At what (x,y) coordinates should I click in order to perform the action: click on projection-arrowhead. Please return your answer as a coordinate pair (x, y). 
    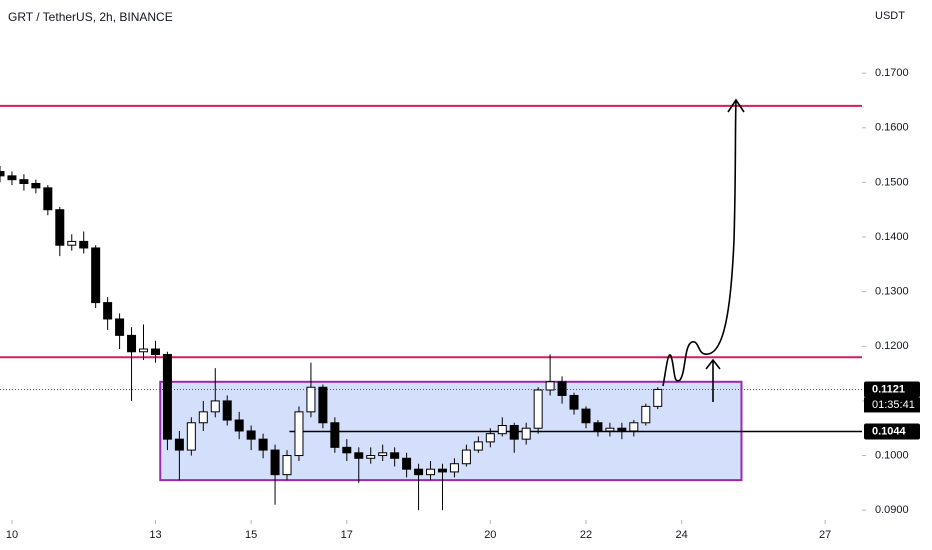
    Looking at the image, I should click on (736, 105).